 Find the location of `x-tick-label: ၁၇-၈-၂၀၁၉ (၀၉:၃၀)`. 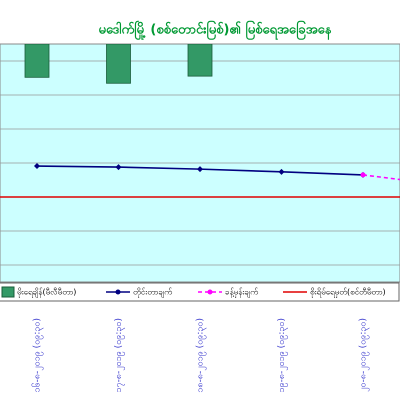

x-tick-label: ၁၇-၈-၂၀၁၉ (၀၉:၃၀) is located at coordinates (119, 355).